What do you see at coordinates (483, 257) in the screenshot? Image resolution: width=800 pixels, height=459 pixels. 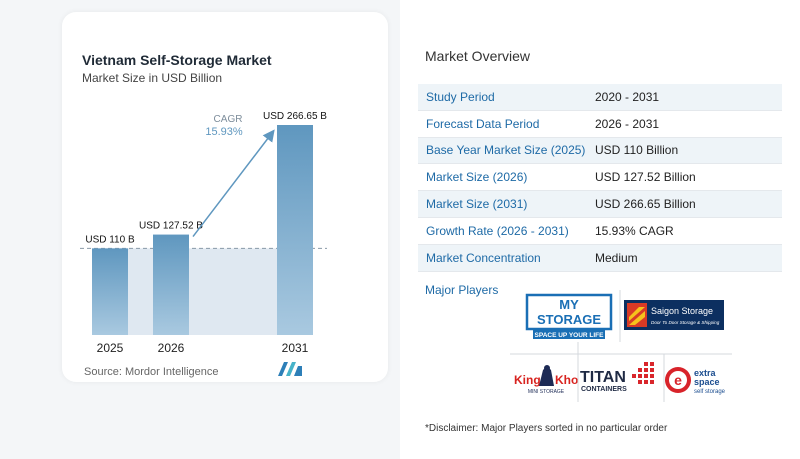 I see `overview-label: Market Concentration` at bounding box center [483, 257].